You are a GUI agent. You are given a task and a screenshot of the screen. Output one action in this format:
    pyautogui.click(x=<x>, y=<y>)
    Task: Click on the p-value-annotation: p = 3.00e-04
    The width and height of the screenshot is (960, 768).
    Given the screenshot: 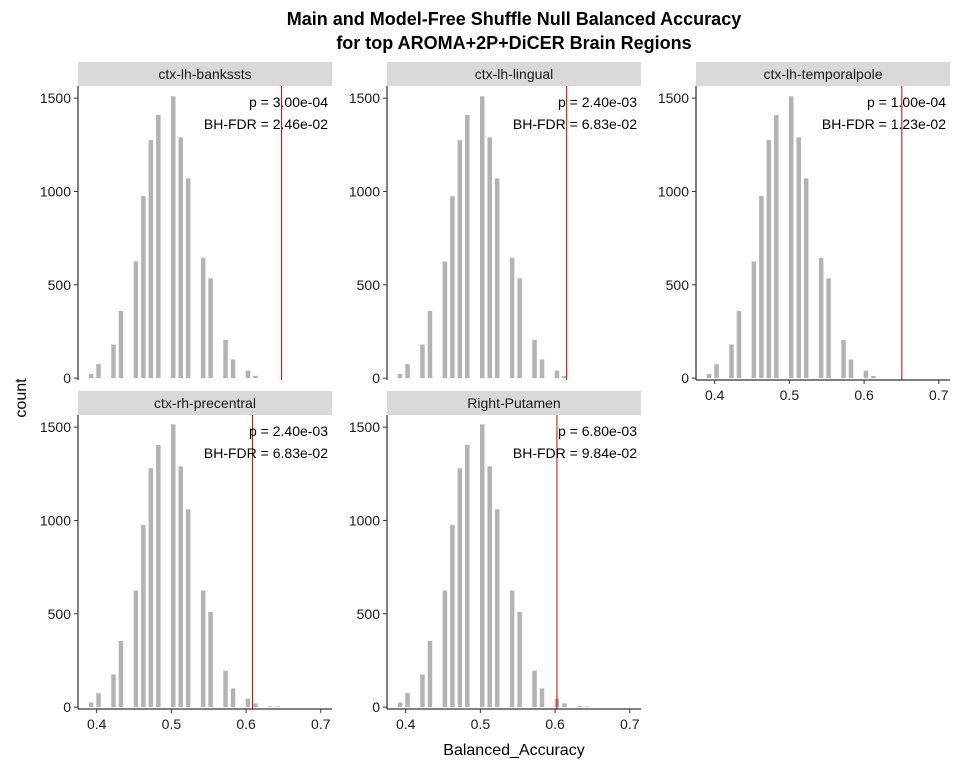 What is the action you would take?
    pyautogui.click(x=288, y=102)
    